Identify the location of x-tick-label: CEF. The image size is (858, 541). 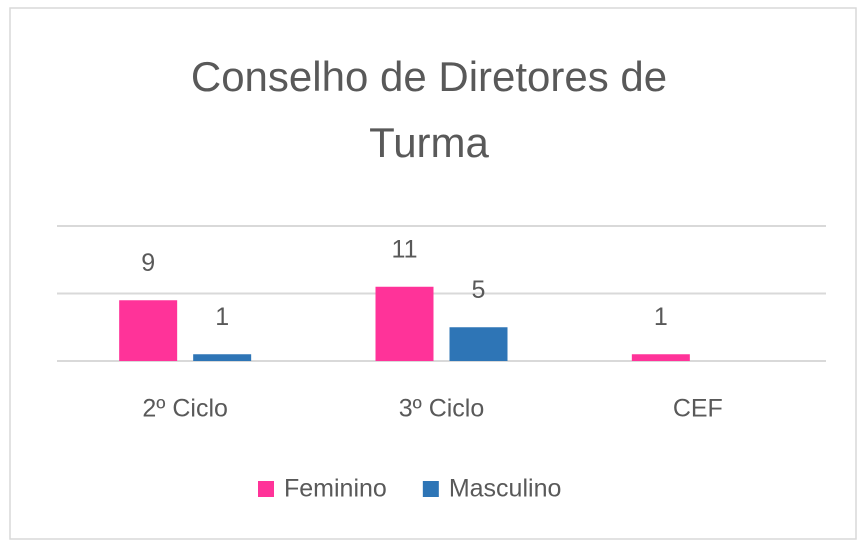
(698, 409).